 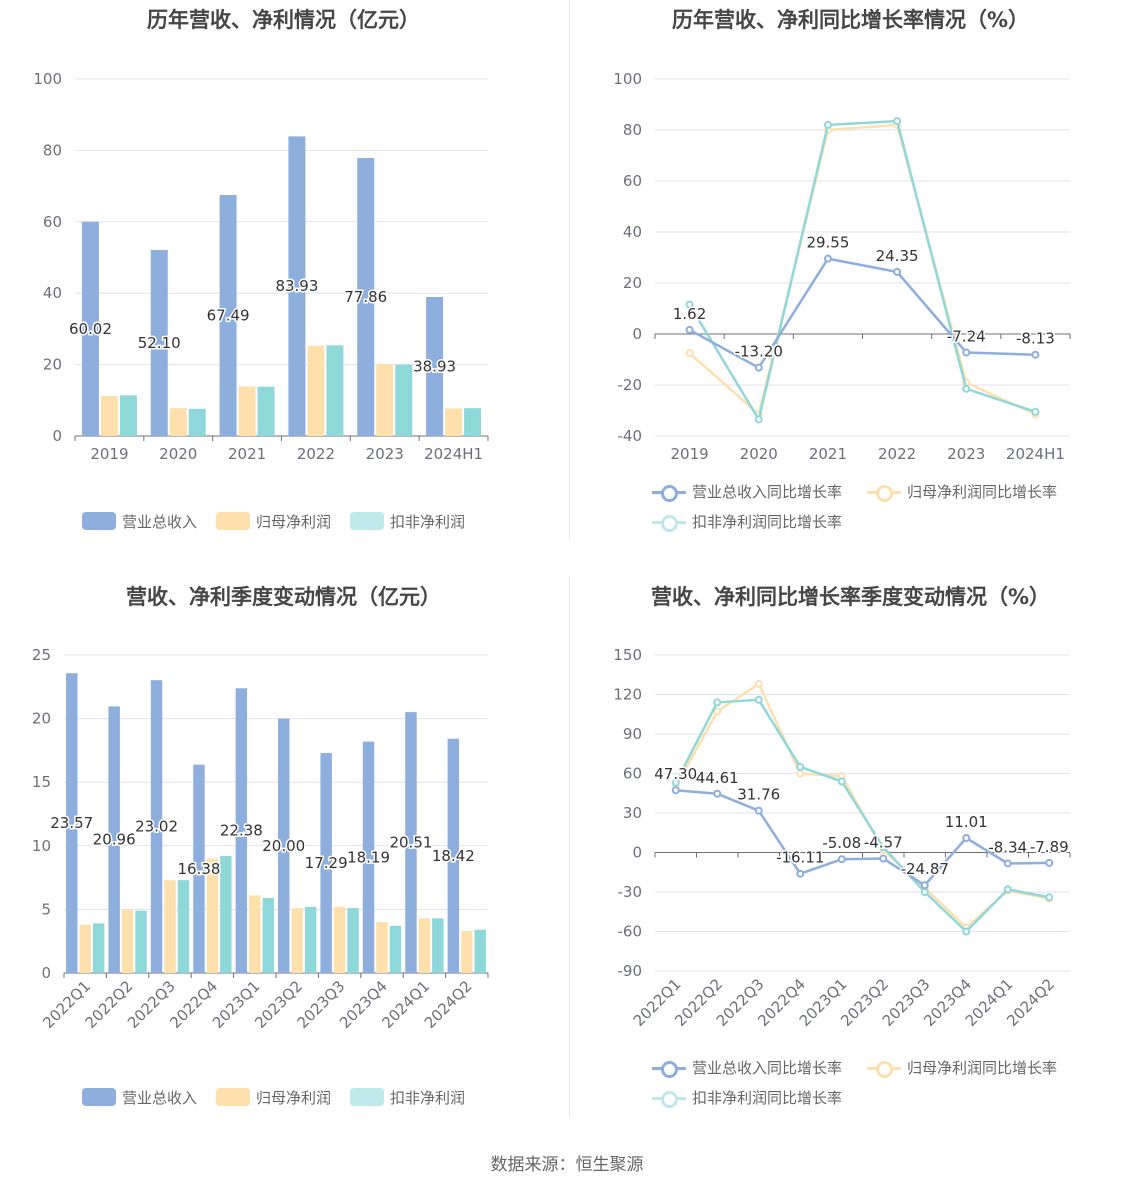 What do you see at coordinates (1007, 847) in the screenshot?
I see `data-label: -8.34` at bounding box center [1007, 847].